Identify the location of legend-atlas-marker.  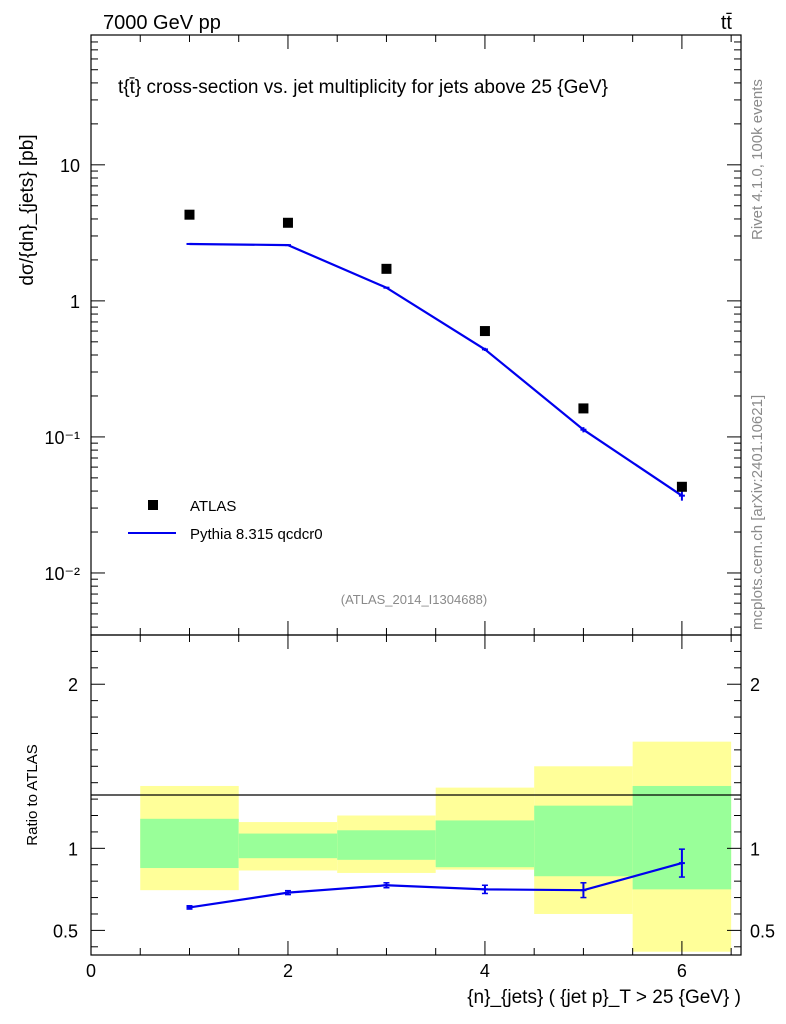
(153, 505).